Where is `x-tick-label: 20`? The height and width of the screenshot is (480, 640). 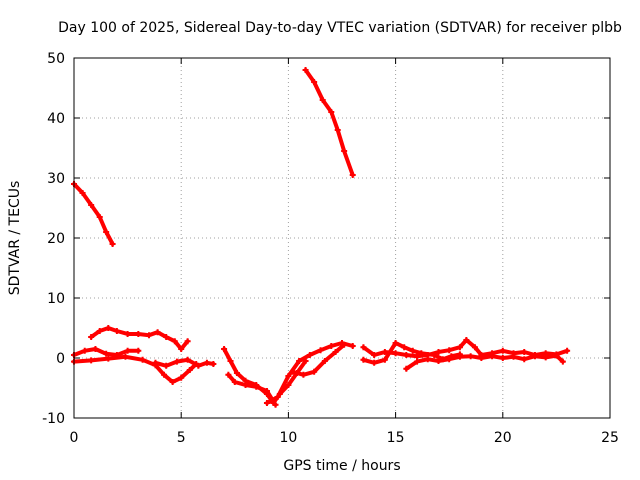
x-tick-label: 20 is located at coordinates (503, 438).